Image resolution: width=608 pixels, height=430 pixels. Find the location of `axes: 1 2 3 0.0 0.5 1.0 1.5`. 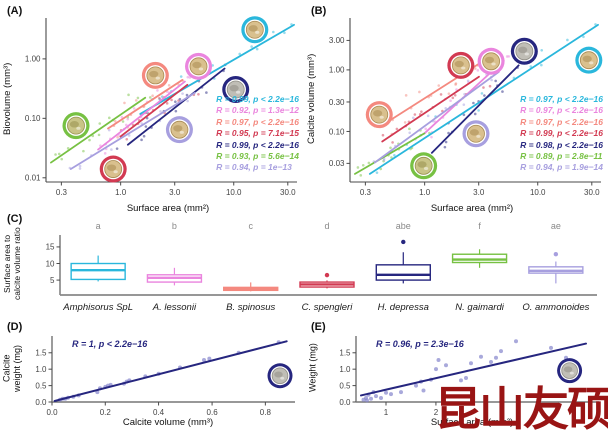

axes: 1 2 3 0.0 0.5 1.0 1.5 is located at coordinates (469, 376).